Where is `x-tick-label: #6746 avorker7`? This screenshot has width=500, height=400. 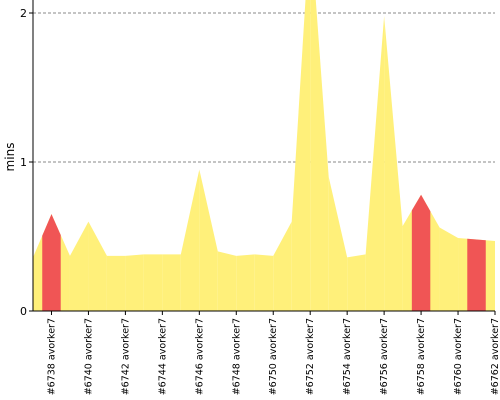 x-tick-label: #6746 avorker7 is located at coordinates (199, 356).